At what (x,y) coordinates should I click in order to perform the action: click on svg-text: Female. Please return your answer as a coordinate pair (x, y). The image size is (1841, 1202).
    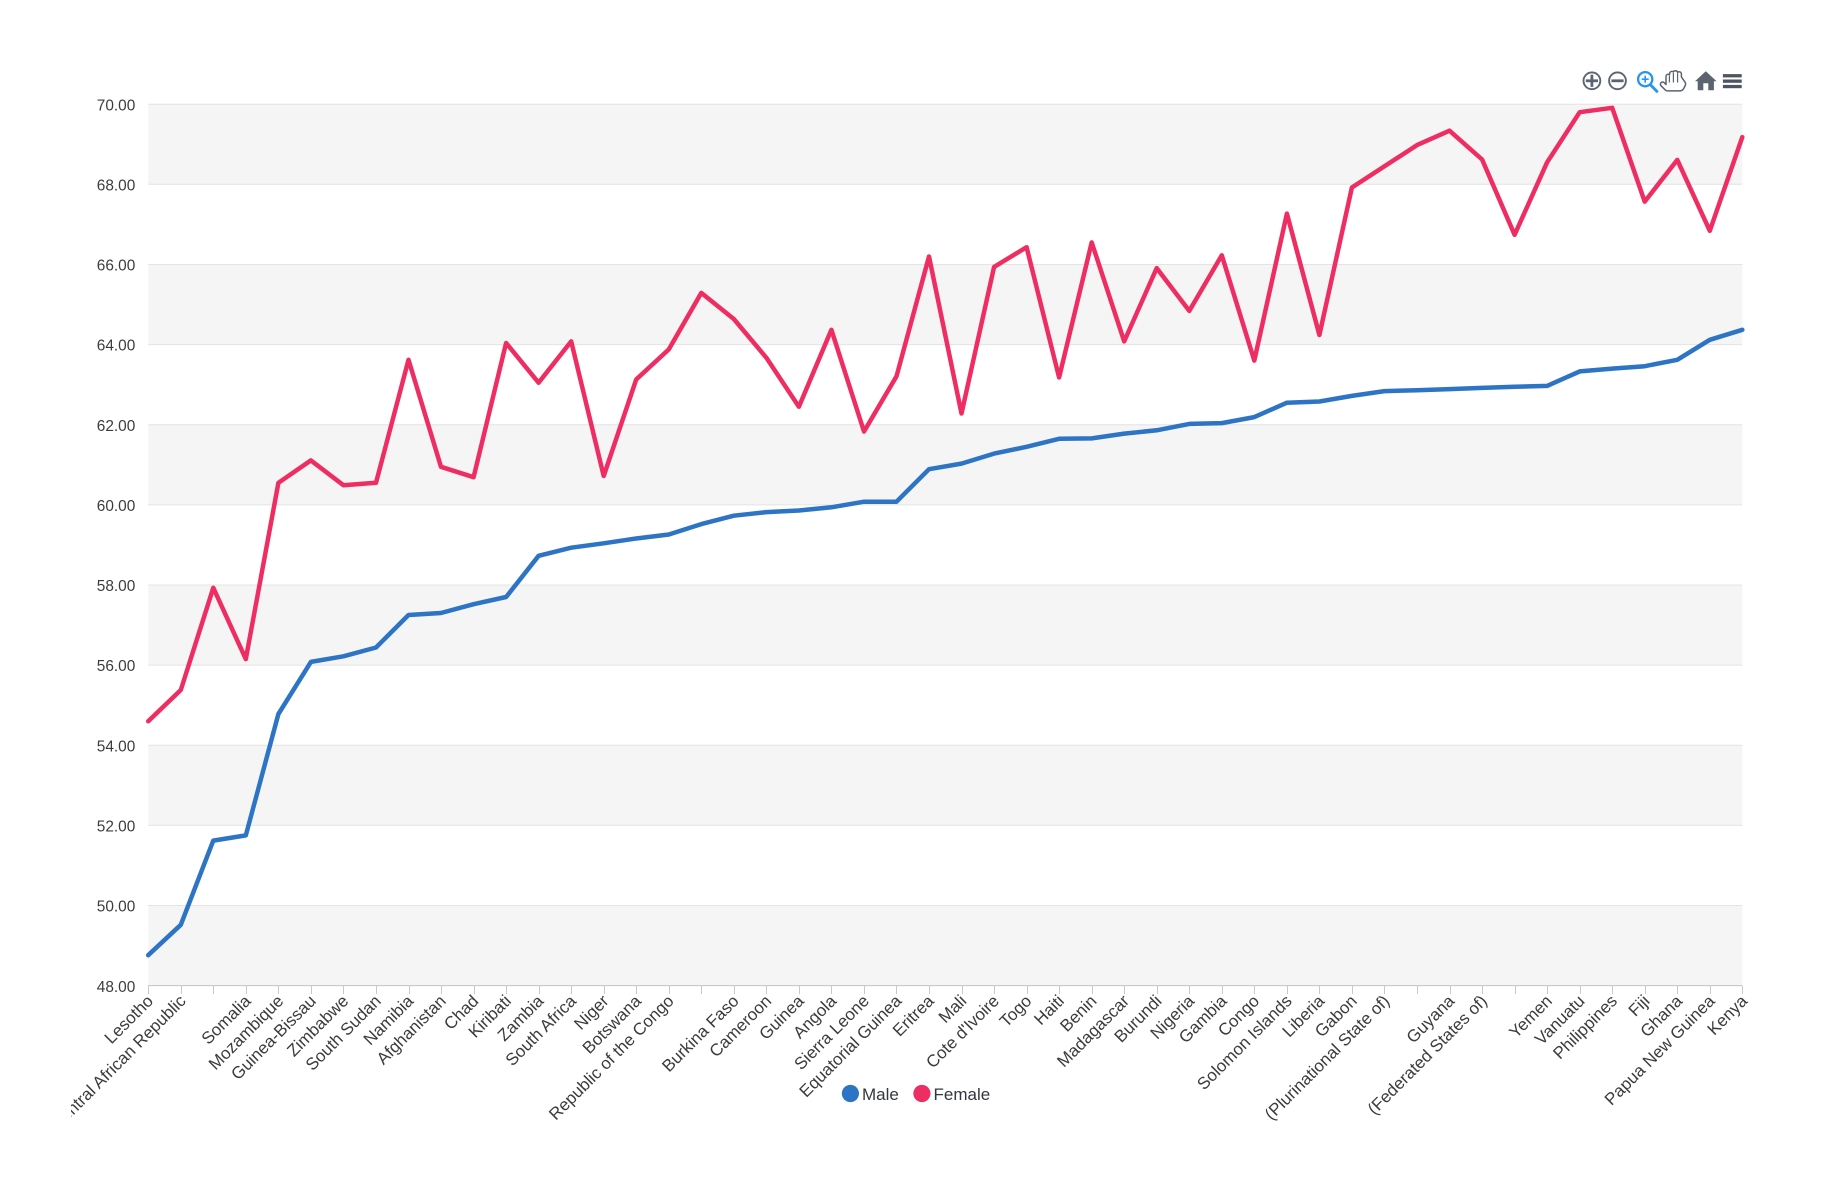
    Looking at the image, I should click on (962, 1094).